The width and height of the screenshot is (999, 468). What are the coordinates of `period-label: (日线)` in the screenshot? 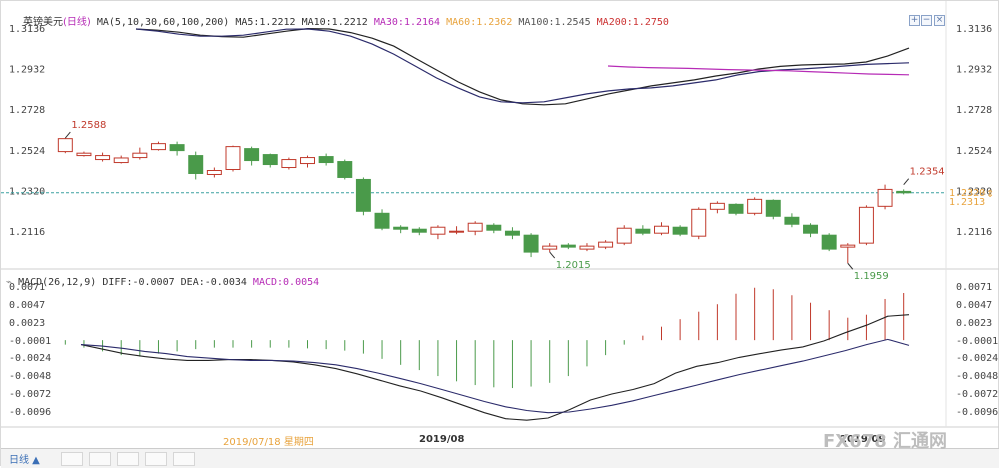 It's located at (77, 22).